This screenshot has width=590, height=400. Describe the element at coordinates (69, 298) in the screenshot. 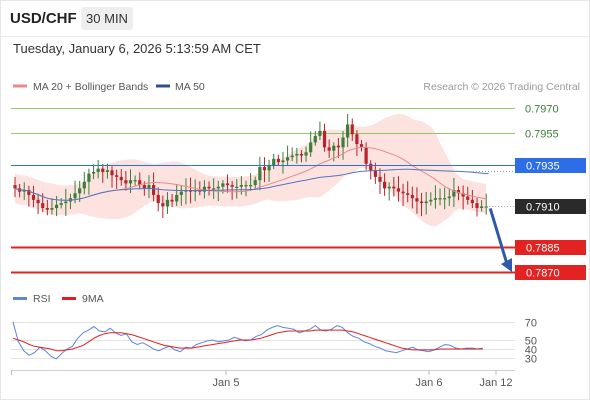

I see `ma9-legend-swatch` at that location.